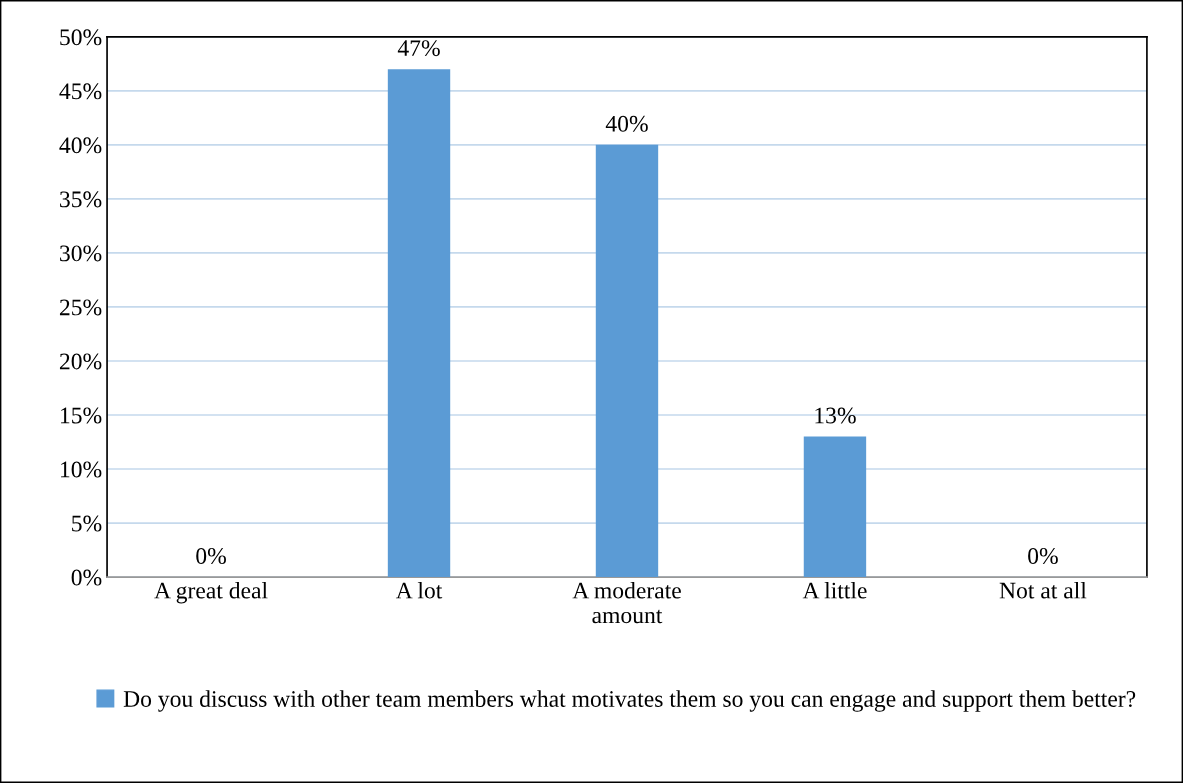 The width and height of the screenshot is (1183, 783). Describe the element at coordinates (81, 199) in the screenshot. I see `y-tick-label: 35%` at that location.